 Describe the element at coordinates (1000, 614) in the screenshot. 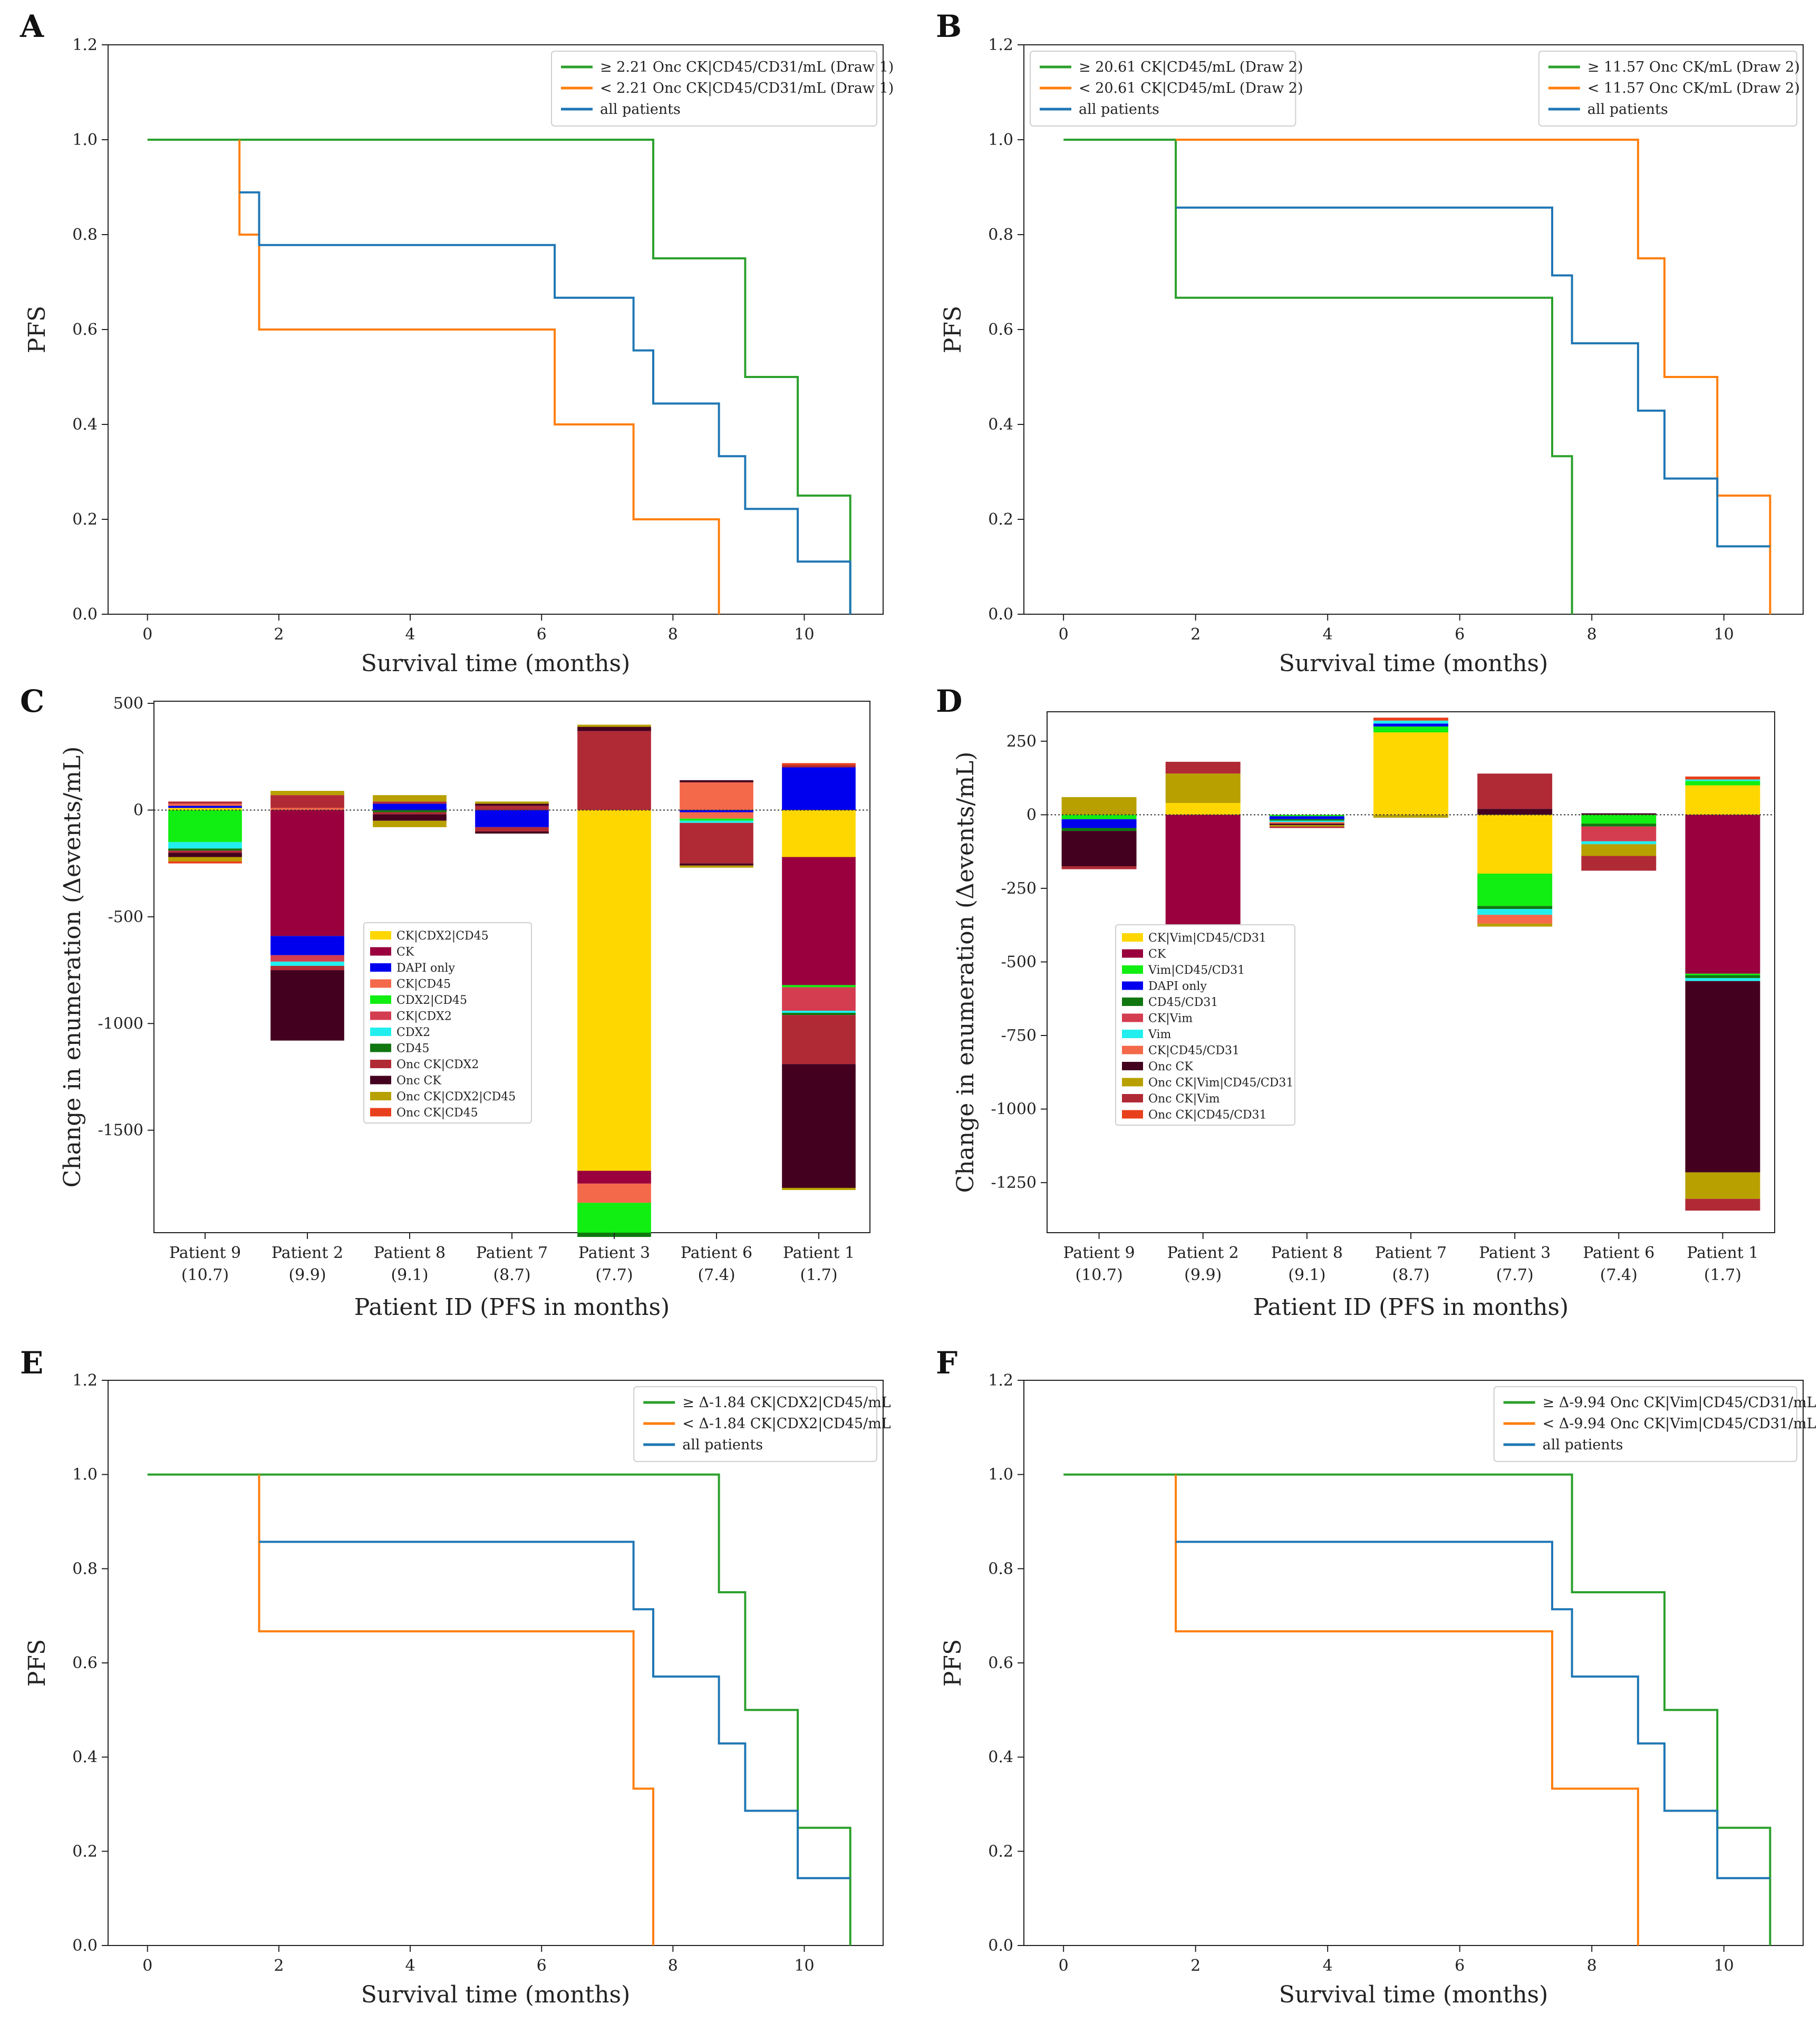

I see `y-tick-label: 0.0` at that location.